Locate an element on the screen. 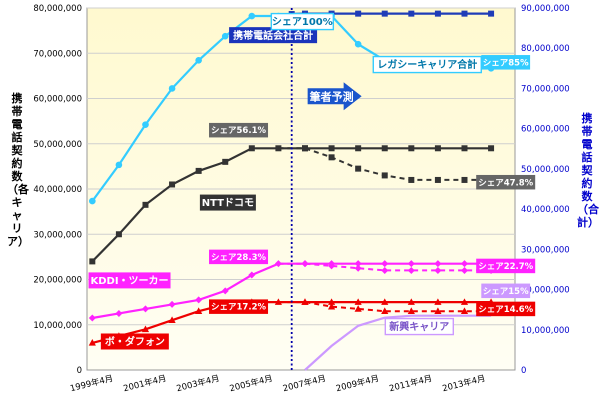 This screenshot has width=600, height=406. x-tick-label: 2009年4月 is located at coordinates (357, 383).